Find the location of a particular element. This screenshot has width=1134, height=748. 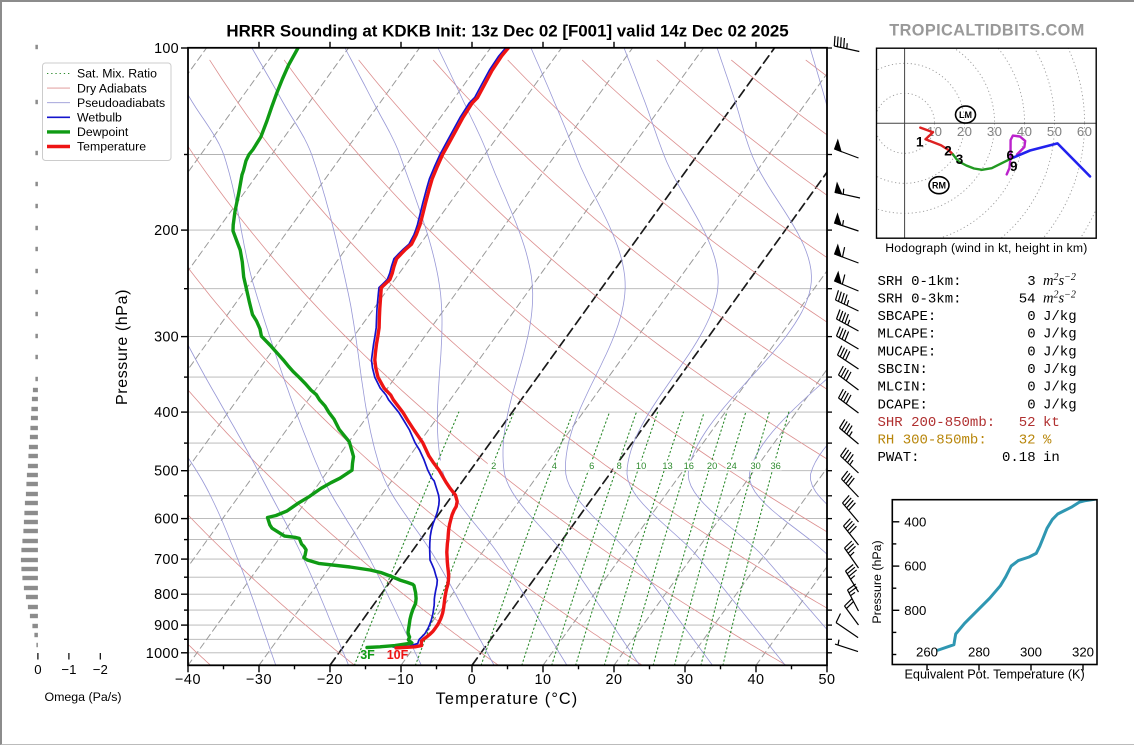

svg-text: MUCAPE: is located at coordinates (907, 352).